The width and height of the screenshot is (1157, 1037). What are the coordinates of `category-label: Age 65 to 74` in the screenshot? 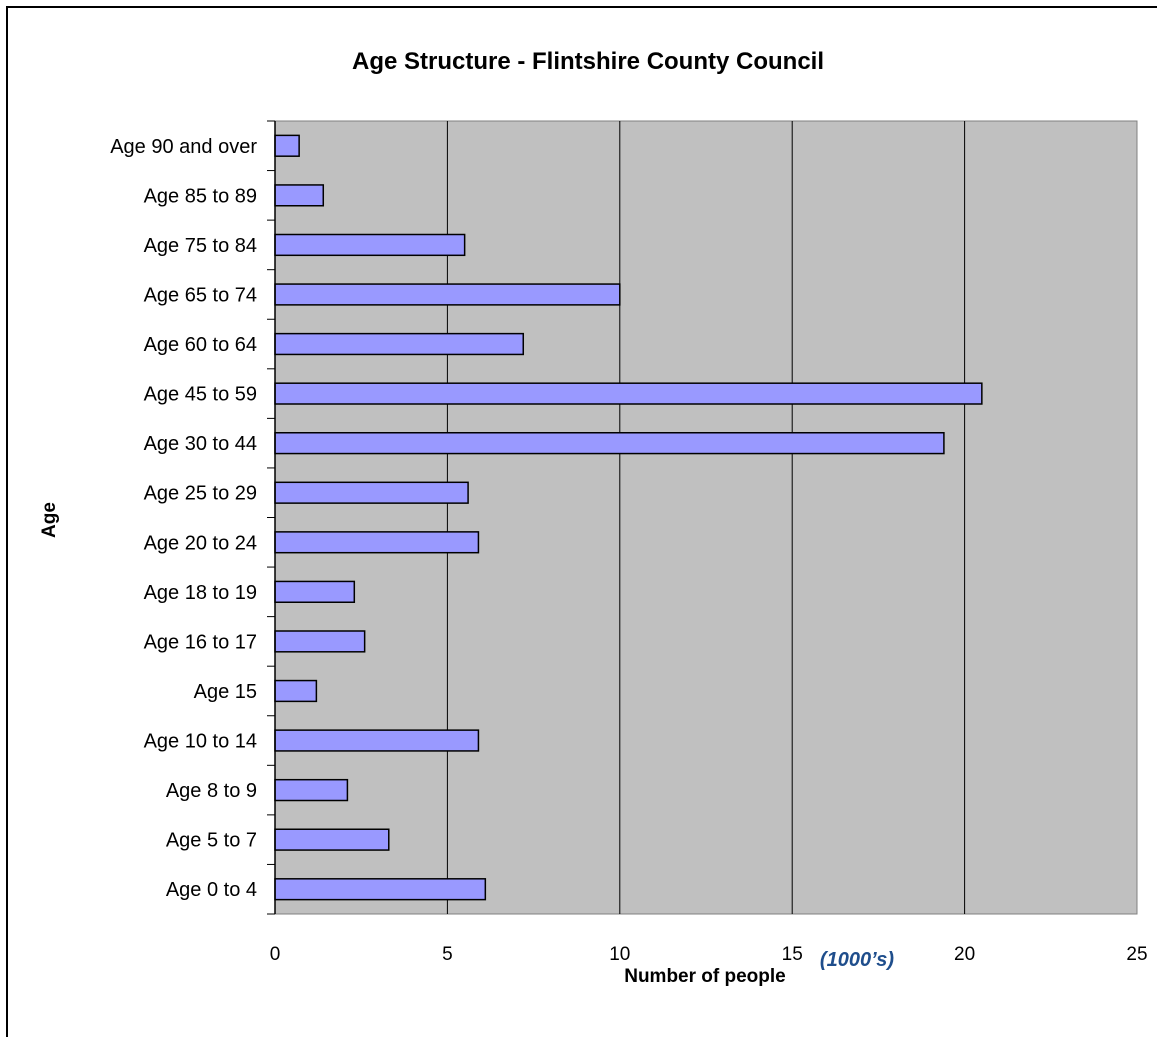 It's located at (200, 295).